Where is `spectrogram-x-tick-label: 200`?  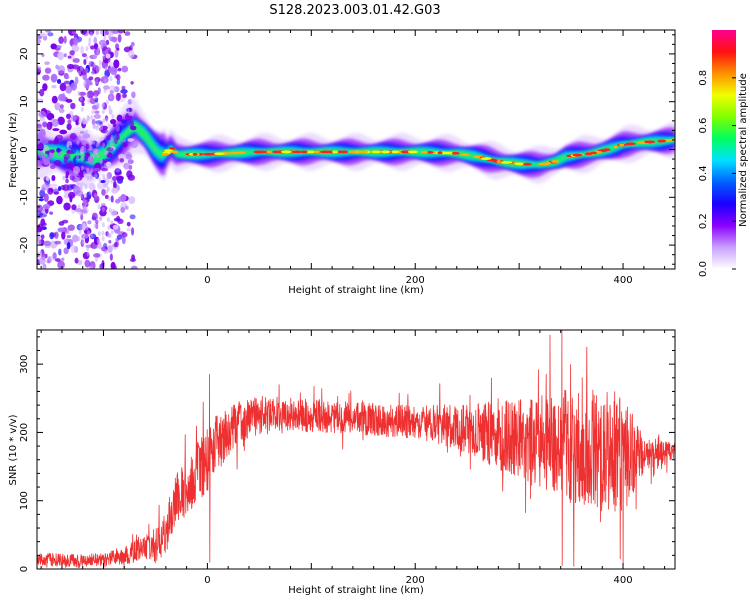
spectrogram-x-tick-label: 200 is located at coordinates (415, 280).